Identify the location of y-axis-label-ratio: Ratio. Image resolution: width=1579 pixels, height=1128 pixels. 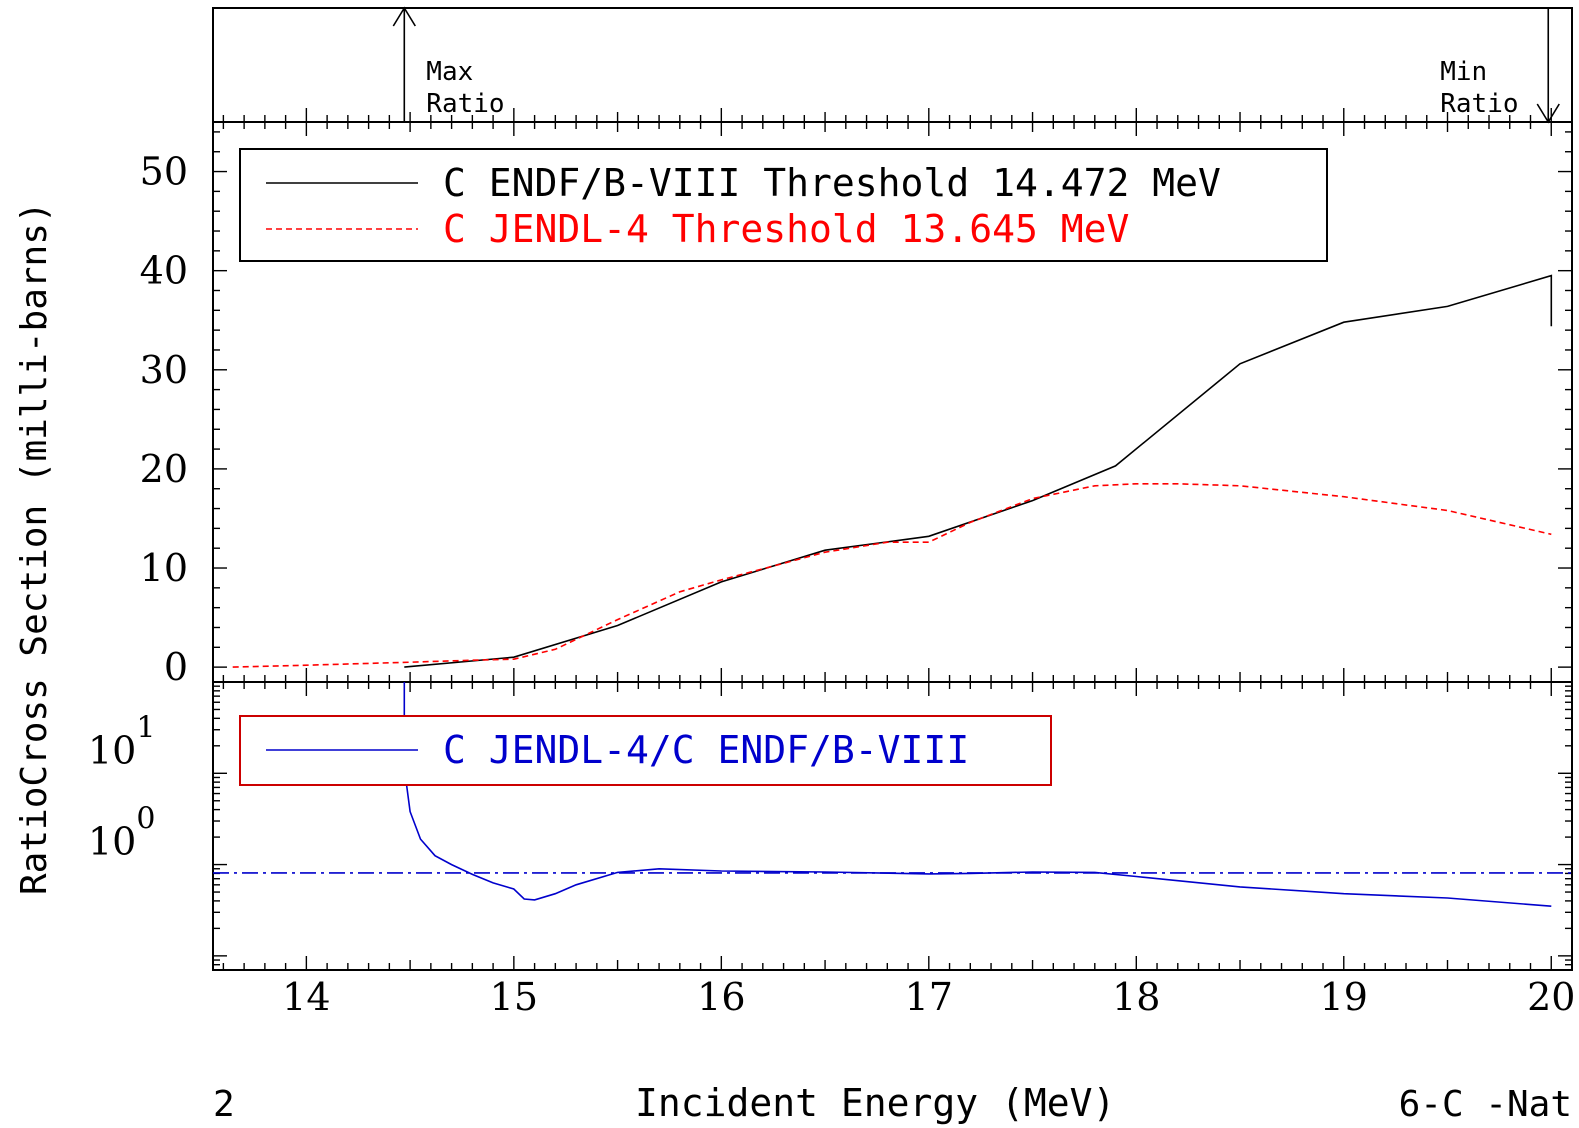
(34, 841).